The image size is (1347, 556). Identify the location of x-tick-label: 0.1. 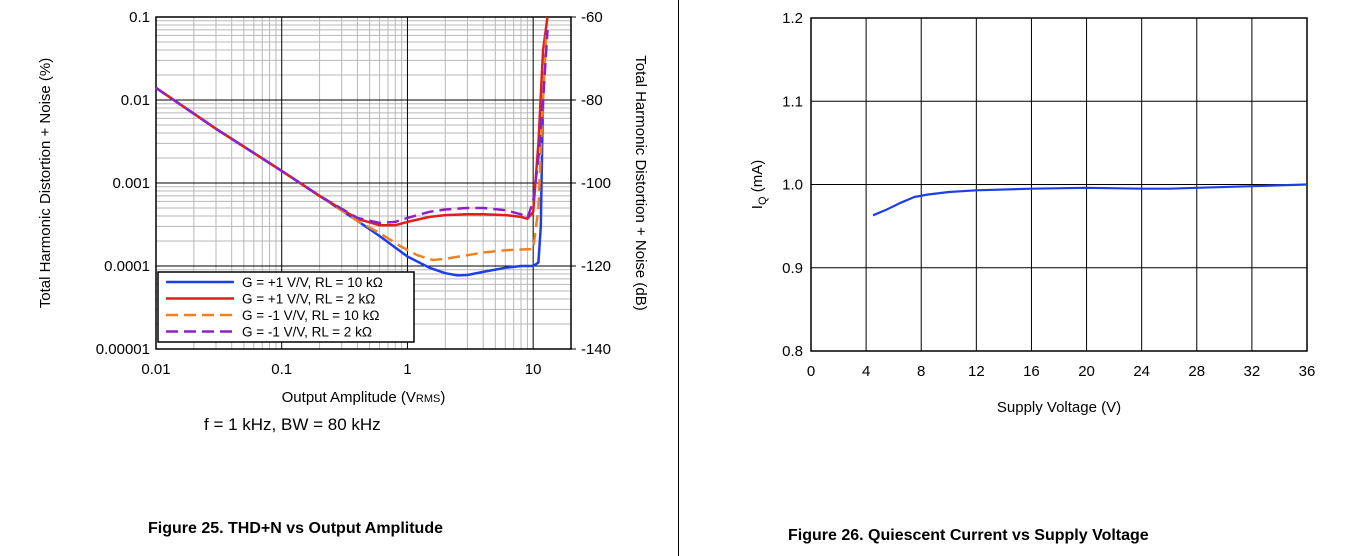
(281, 369).